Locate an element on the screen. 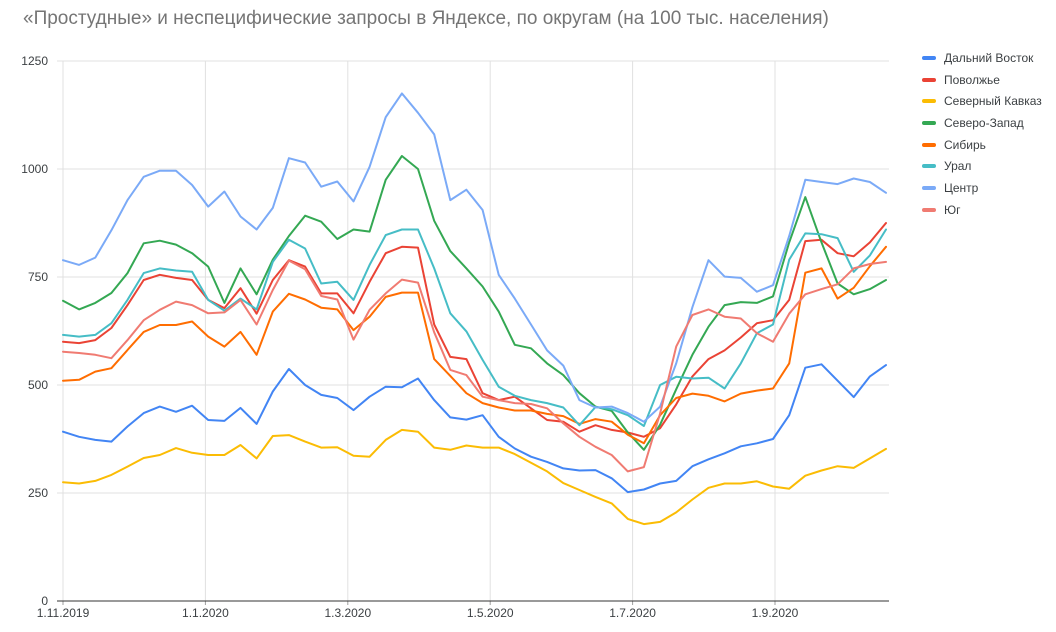  legend-label: Центр is located at coordinates (961, 187).